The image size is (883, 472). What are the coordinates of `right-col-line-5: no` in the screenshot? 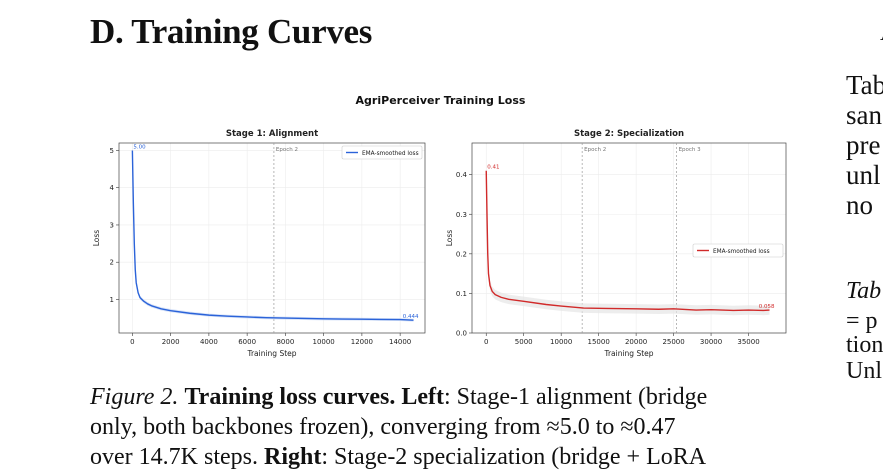 It's located at (859, 205).